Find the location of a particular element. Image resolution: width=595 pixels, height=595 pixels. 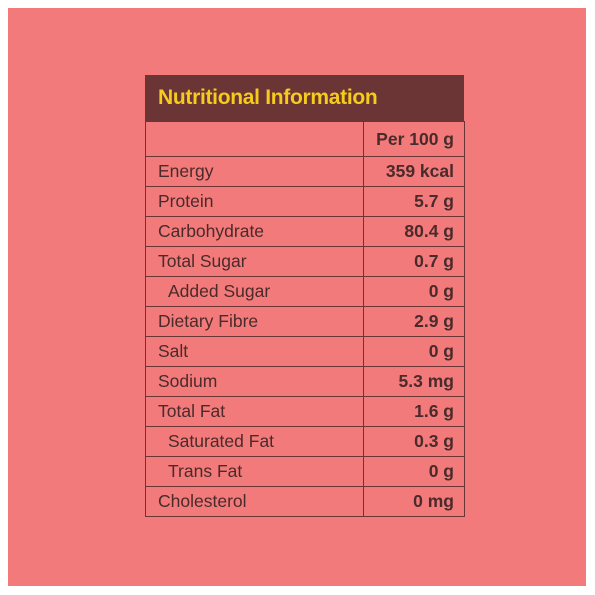

nutrient-name: Total Sugar is located at coordinates (254, 261).